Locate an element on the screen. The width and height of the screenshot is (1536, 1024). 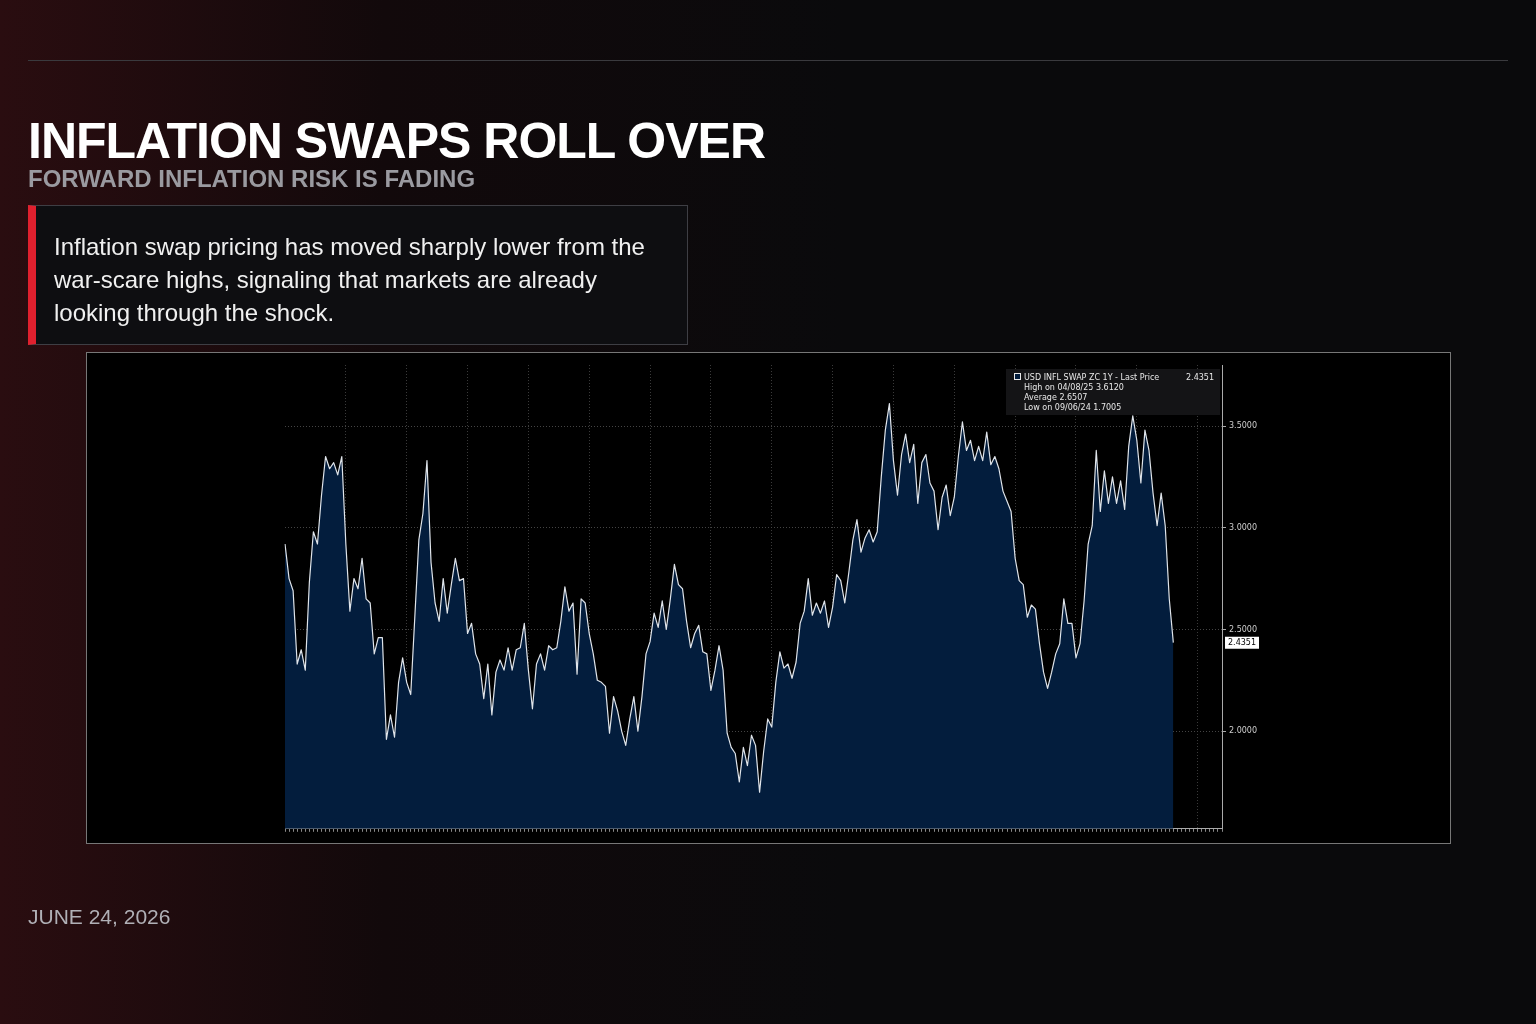
y-tick-label: 2.5000 is located at coordinates (1243, 629).